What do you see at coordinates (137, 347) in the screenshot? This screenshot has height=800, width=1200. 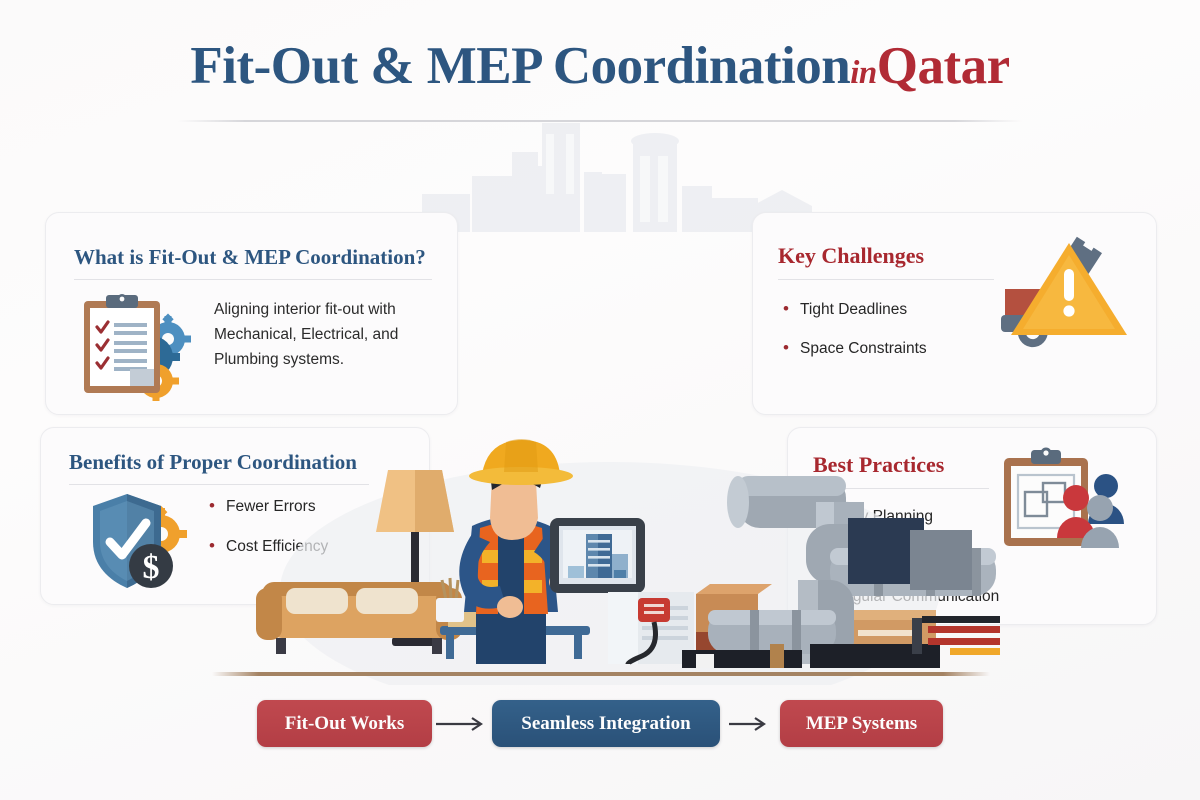 I see `clipboard-gears-icon` at bounding box center [137, 347].